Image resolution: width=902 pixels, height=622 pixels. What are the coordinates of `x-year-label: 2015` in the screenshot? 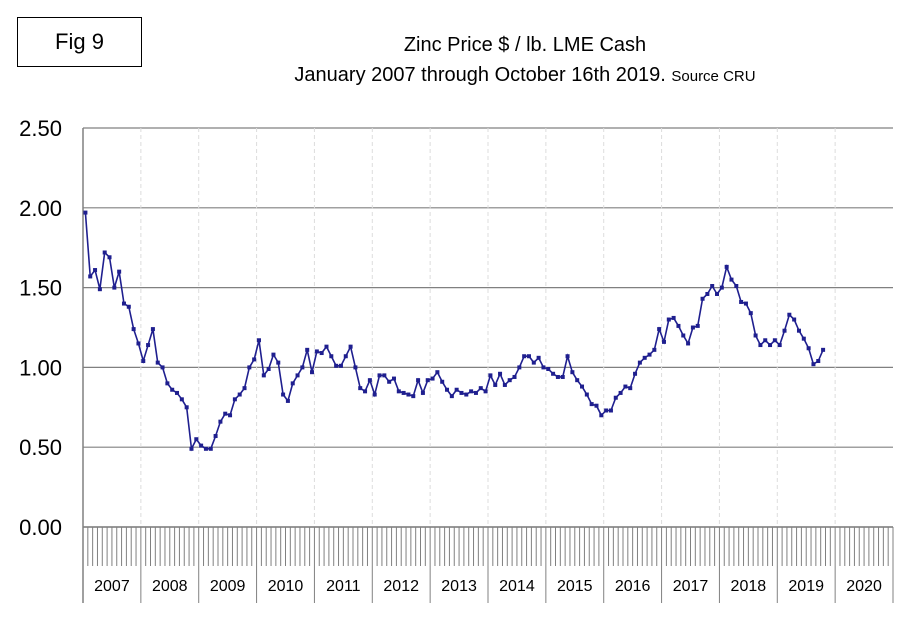 It's located at (575, 586).